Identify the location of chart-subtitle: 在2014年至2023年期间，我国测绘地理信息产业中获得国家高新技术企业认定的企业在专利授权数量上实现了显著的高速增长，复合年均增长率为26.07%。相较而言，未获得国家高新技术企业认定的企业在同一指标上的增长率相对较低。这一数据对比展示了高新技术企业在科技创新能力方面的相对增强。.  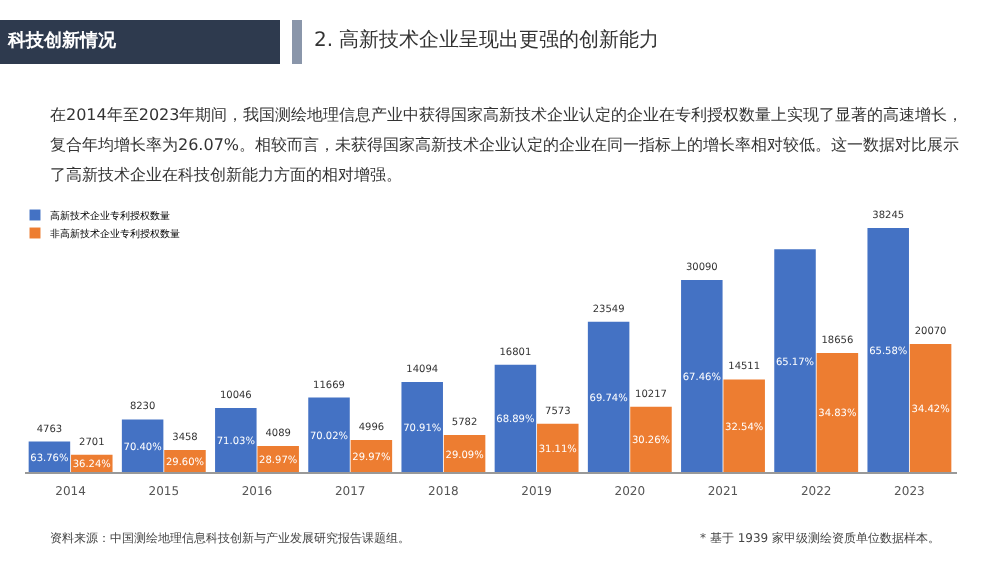
(508, 146).